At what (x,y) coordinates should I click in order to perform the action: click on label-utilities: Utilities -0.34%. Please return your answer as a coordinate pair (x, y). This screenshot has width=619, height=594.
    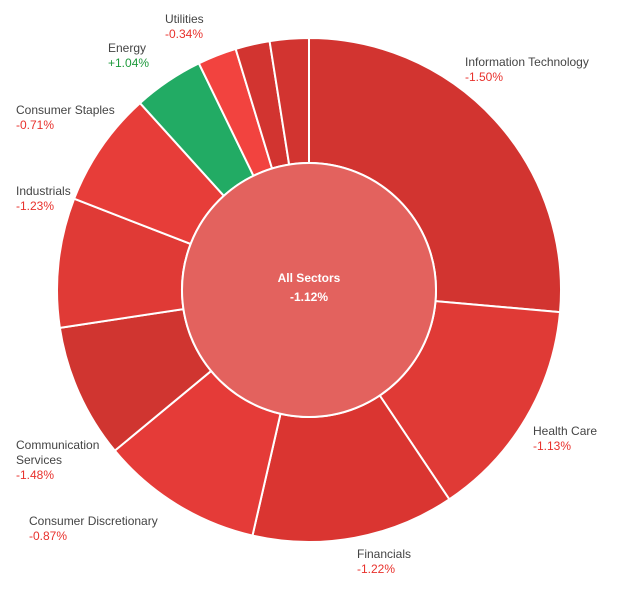
    Looking at the image, I should click on (184, 26).